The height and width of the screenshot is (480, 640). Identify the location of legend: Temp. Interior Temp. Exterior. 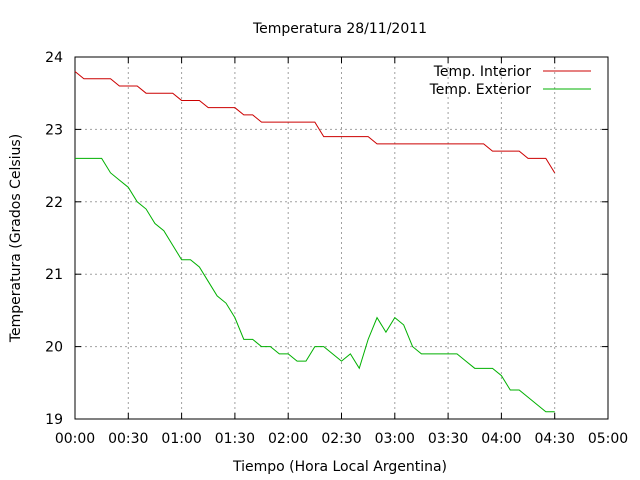
(510, 81).